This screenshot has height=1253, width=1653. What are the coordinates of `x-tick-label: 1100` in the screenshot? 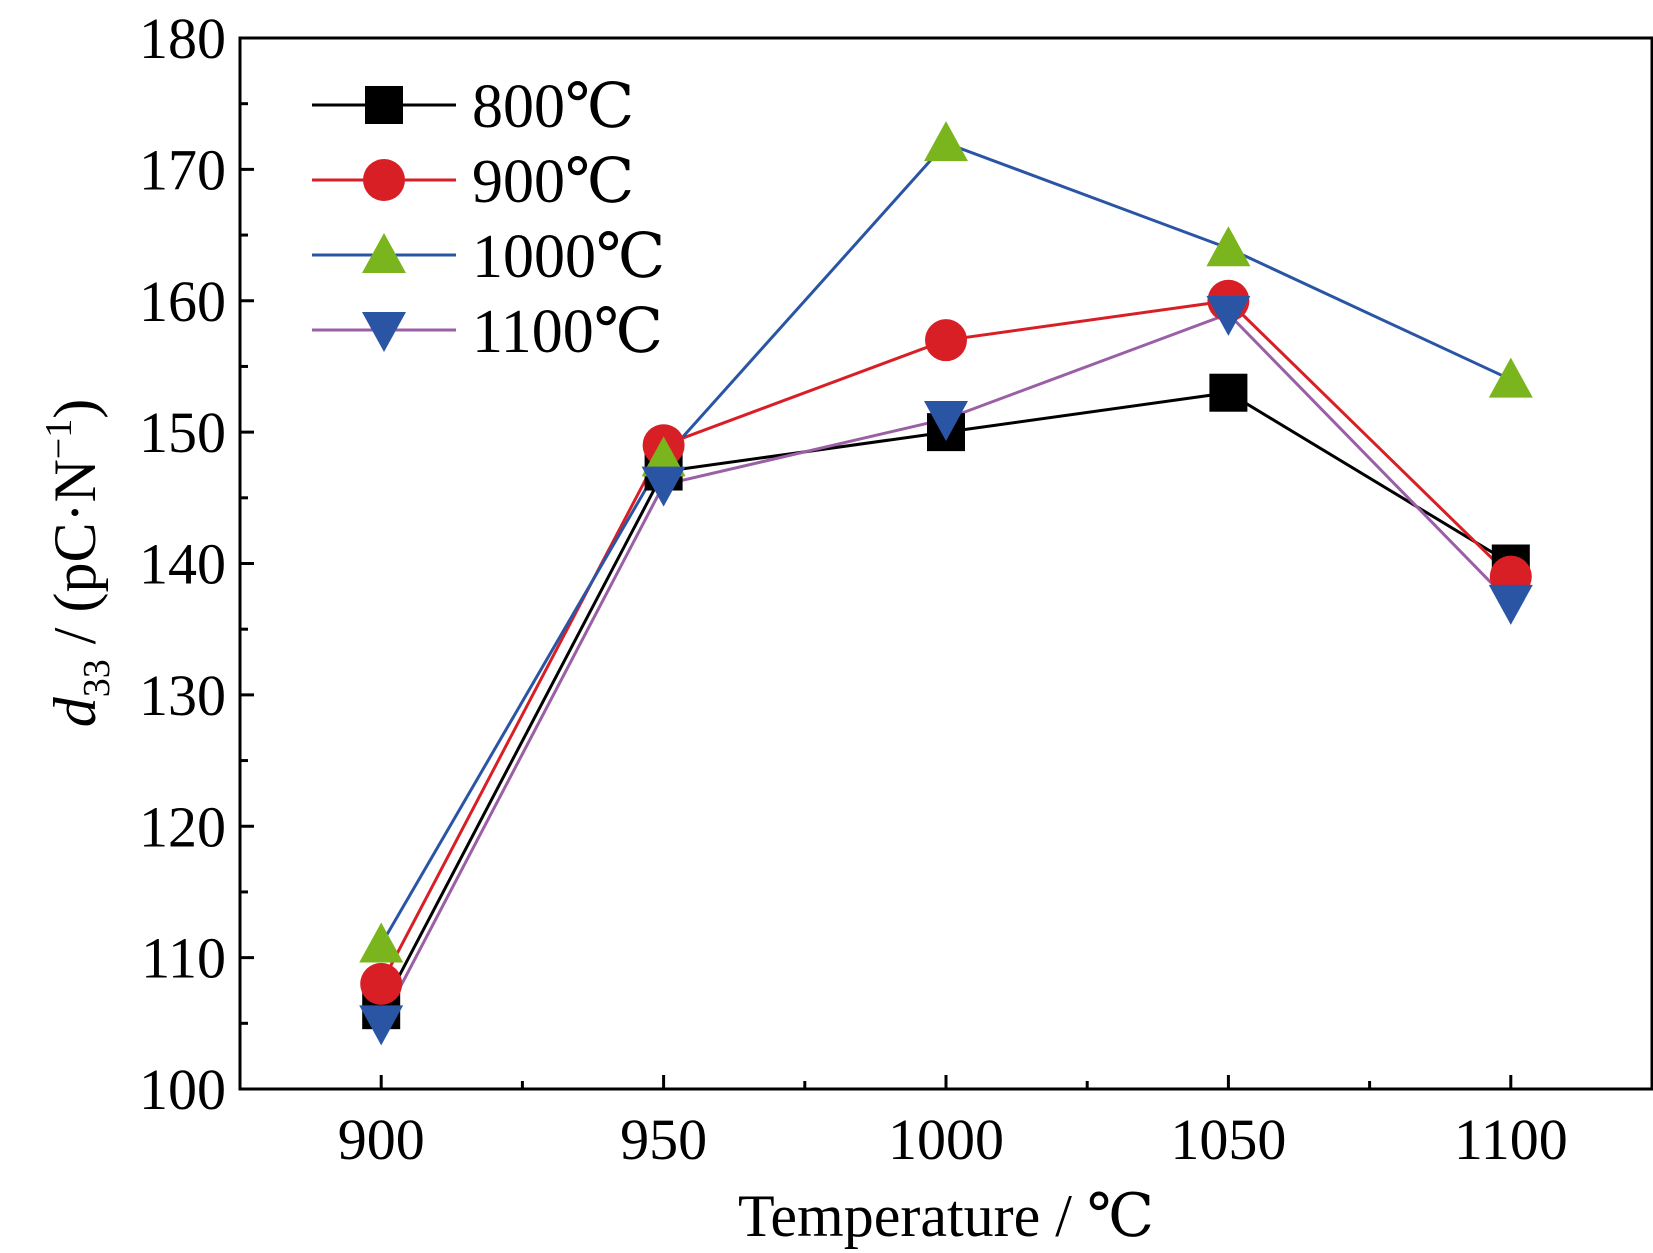 It's located at (1511, 1139).